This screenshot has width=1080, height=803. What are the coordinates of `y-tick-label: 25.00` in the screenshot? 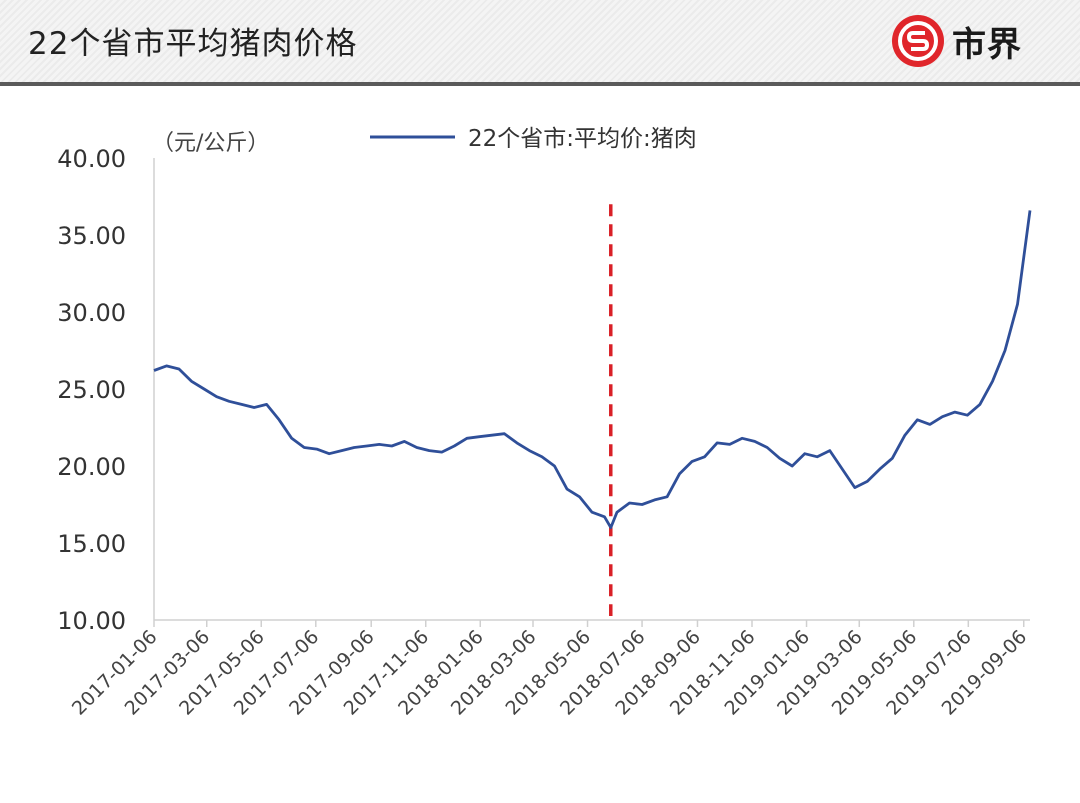 It's located at (91, 390).